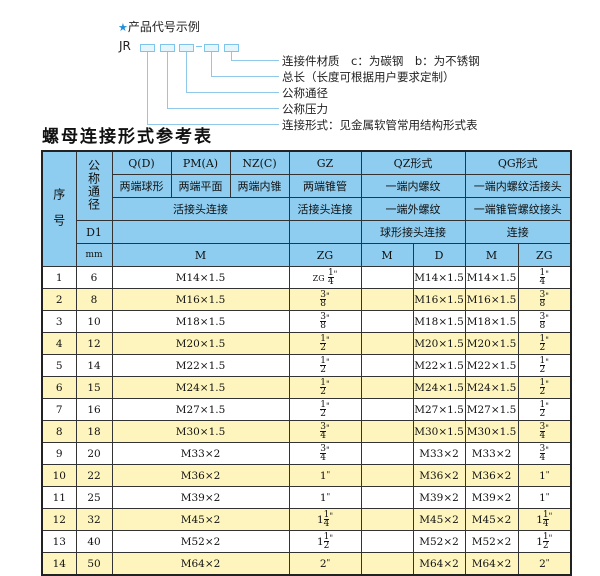 This screenshot has height=576, width=600. I want to click on code-label-connection: 连接形式：见金属软管常用结构形式表, so click(380, 125).